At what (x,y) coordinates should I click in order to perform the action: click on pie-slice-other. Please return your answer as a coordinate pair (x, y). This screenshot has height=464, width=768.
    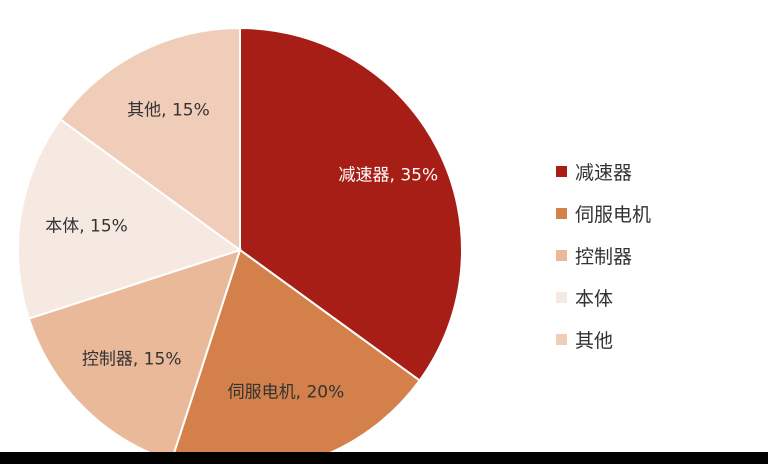
    Looking at the image, I should click on (150, 139).